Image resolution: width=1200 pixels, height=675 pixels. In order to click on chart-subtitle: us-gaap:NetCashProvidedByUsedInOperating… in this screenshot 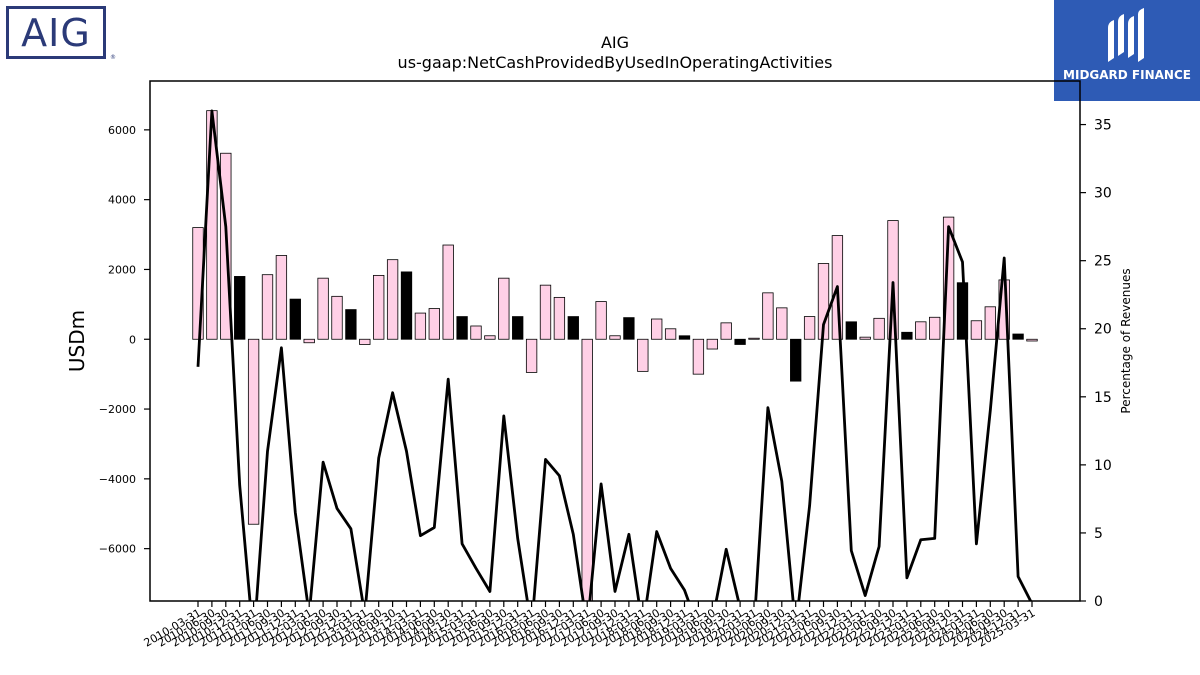, I will do `click(615, 62)`.